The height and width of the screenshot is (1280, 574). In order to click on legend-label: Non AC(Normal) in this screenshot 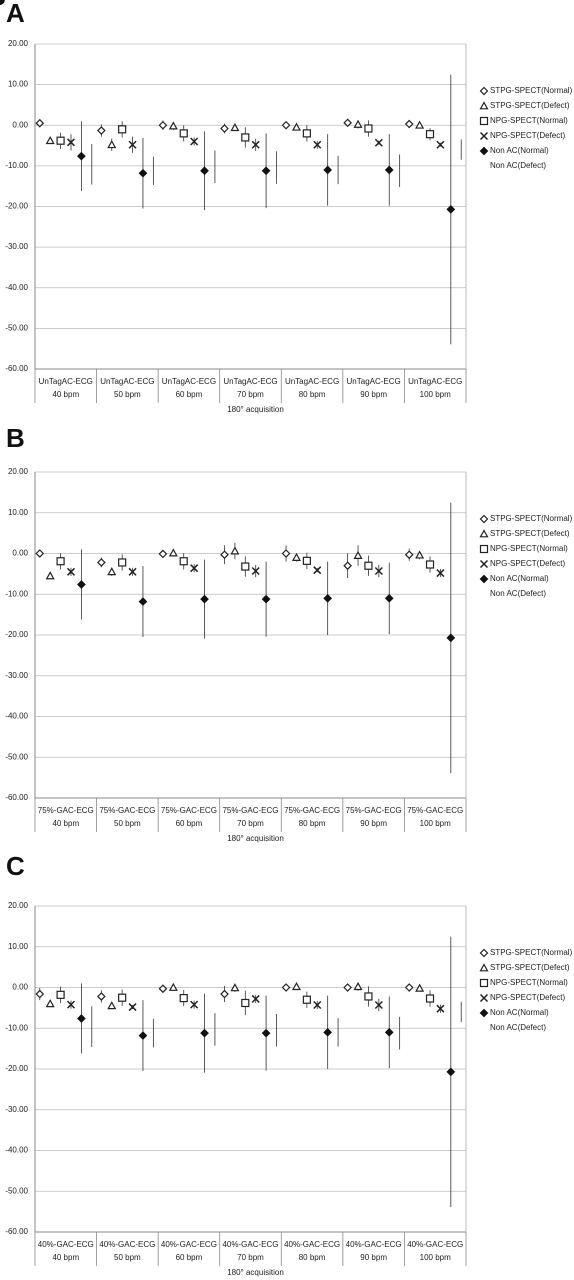, I will do `click(519, 150)`.